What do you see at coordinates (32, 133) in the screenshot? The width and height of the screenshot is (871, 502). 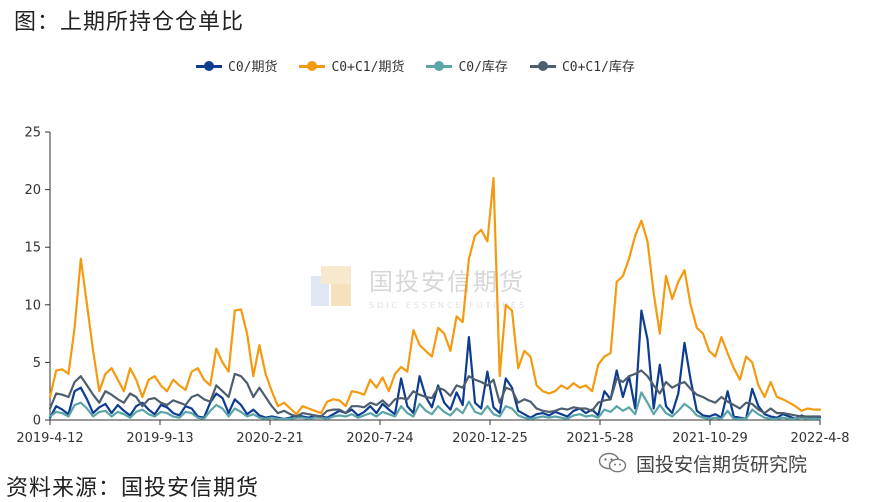 I see `y-tick-label: 25` at bounding box center [32, 133].